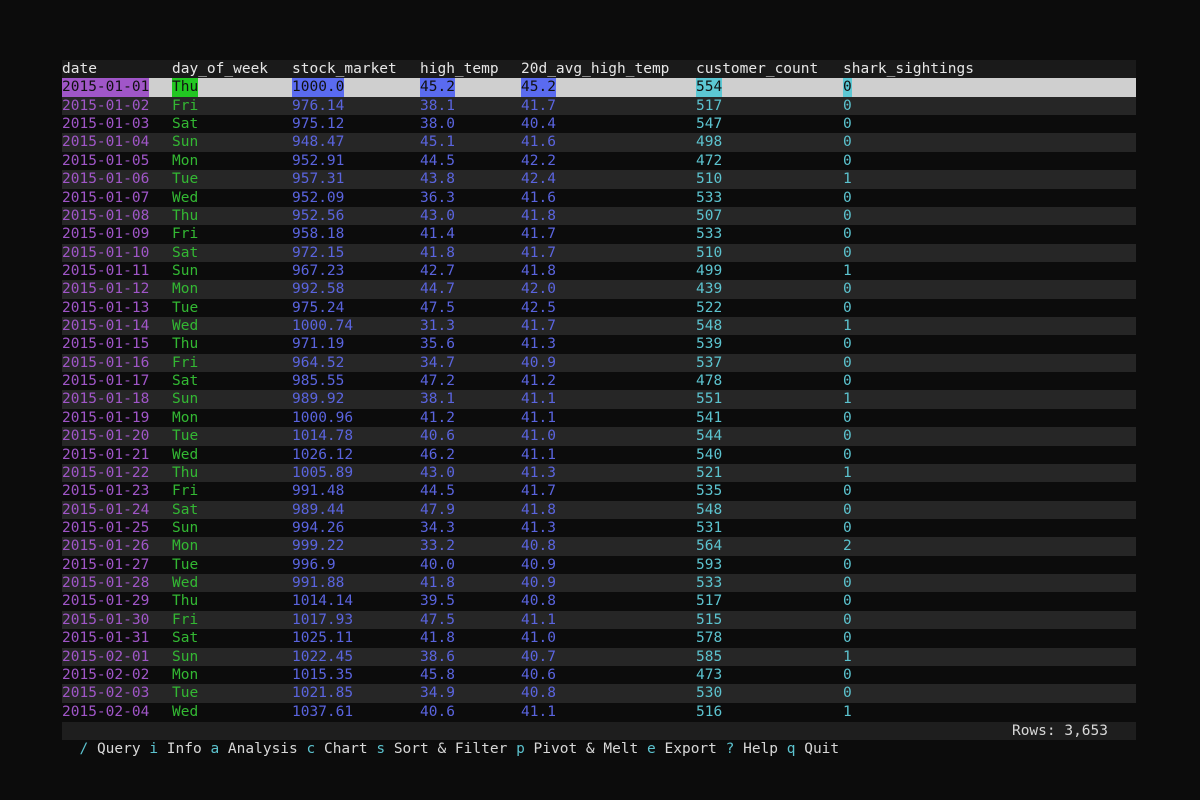 The width and height of the screenshot is (1200, 800). I want to click on table-row-selected: 2015-01-01 Thu 1000.0 45.2 45.2 554 0, so click(599, 87).